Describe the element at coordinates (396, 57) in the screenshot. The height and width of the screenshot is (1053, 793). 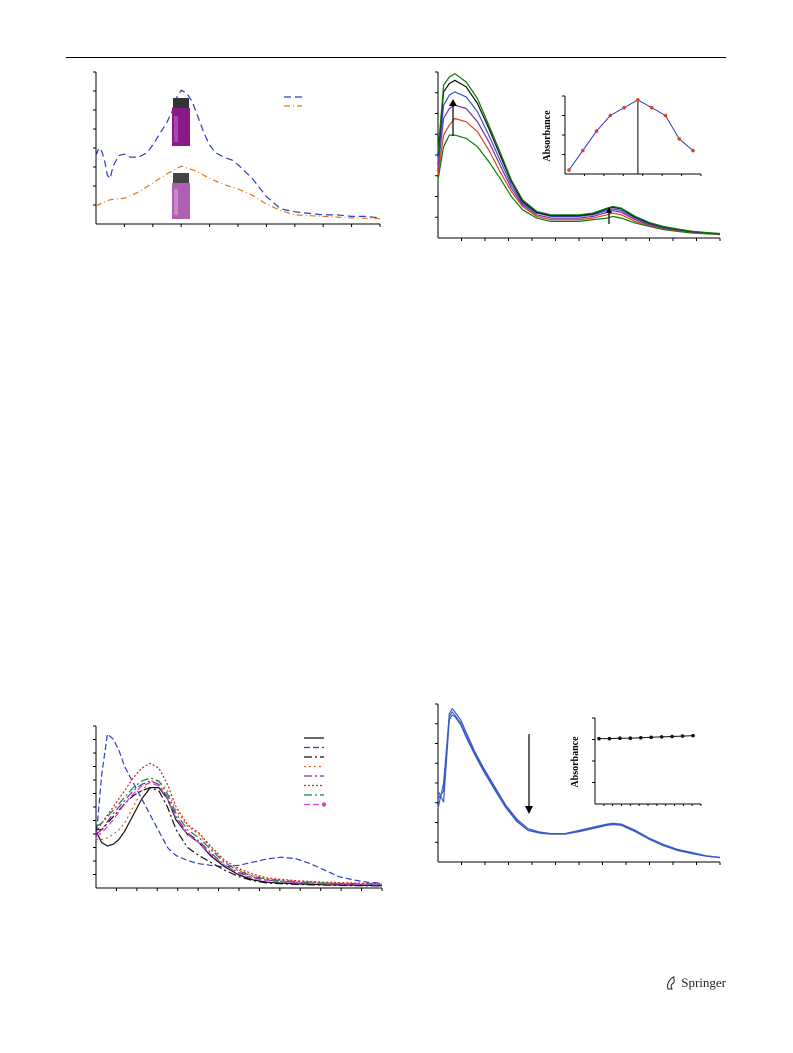
I see `header-rule` at that location.